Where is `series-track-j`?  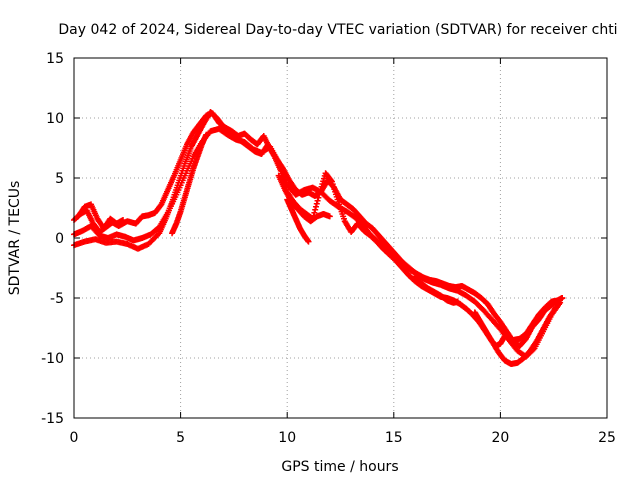
series-track-j is located at coordinates (101, 216).